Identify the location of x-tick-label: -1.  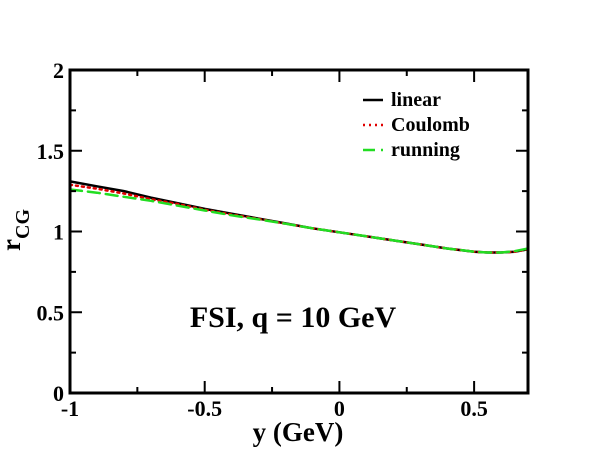
(70, 408).